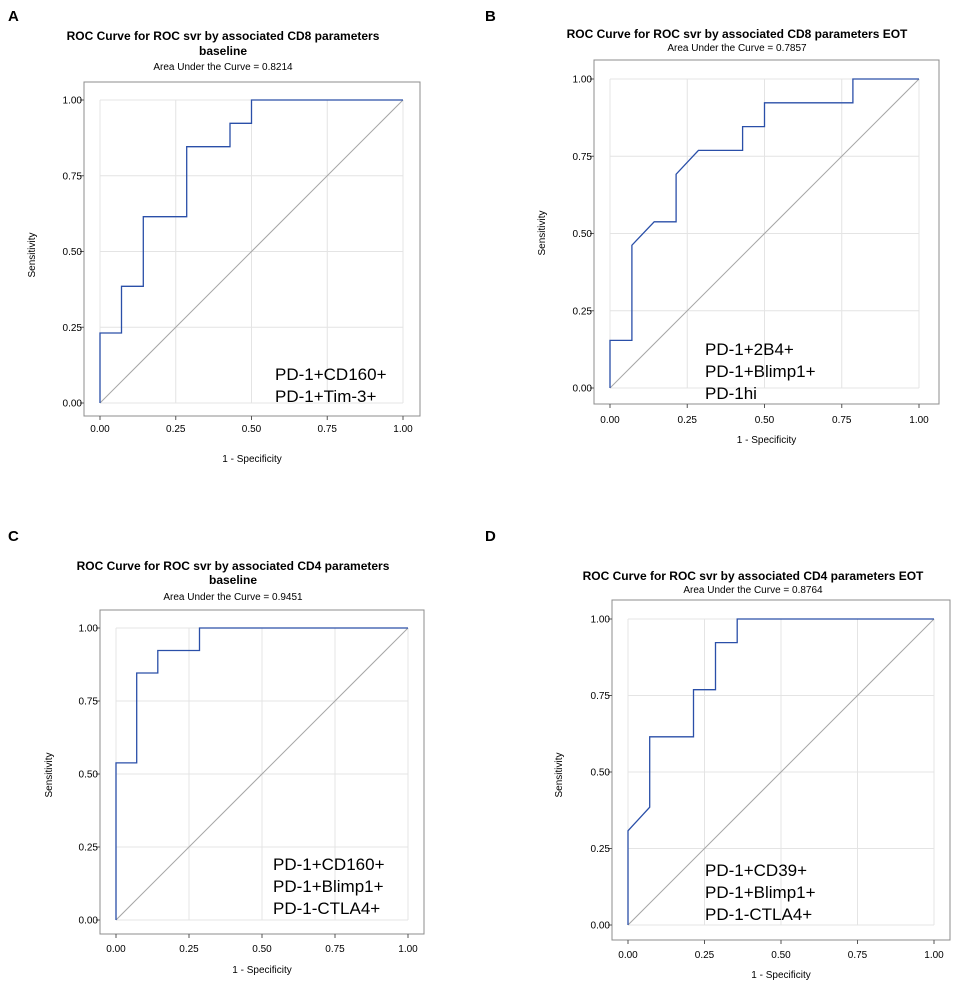 The height and width of the screenshot is (990, 957). What do you see at coordinates (233, 597) in the screenshot?
I see `auc-subtitle: Area Under the Curve = 0.9451` at bounding box center [233, 597].